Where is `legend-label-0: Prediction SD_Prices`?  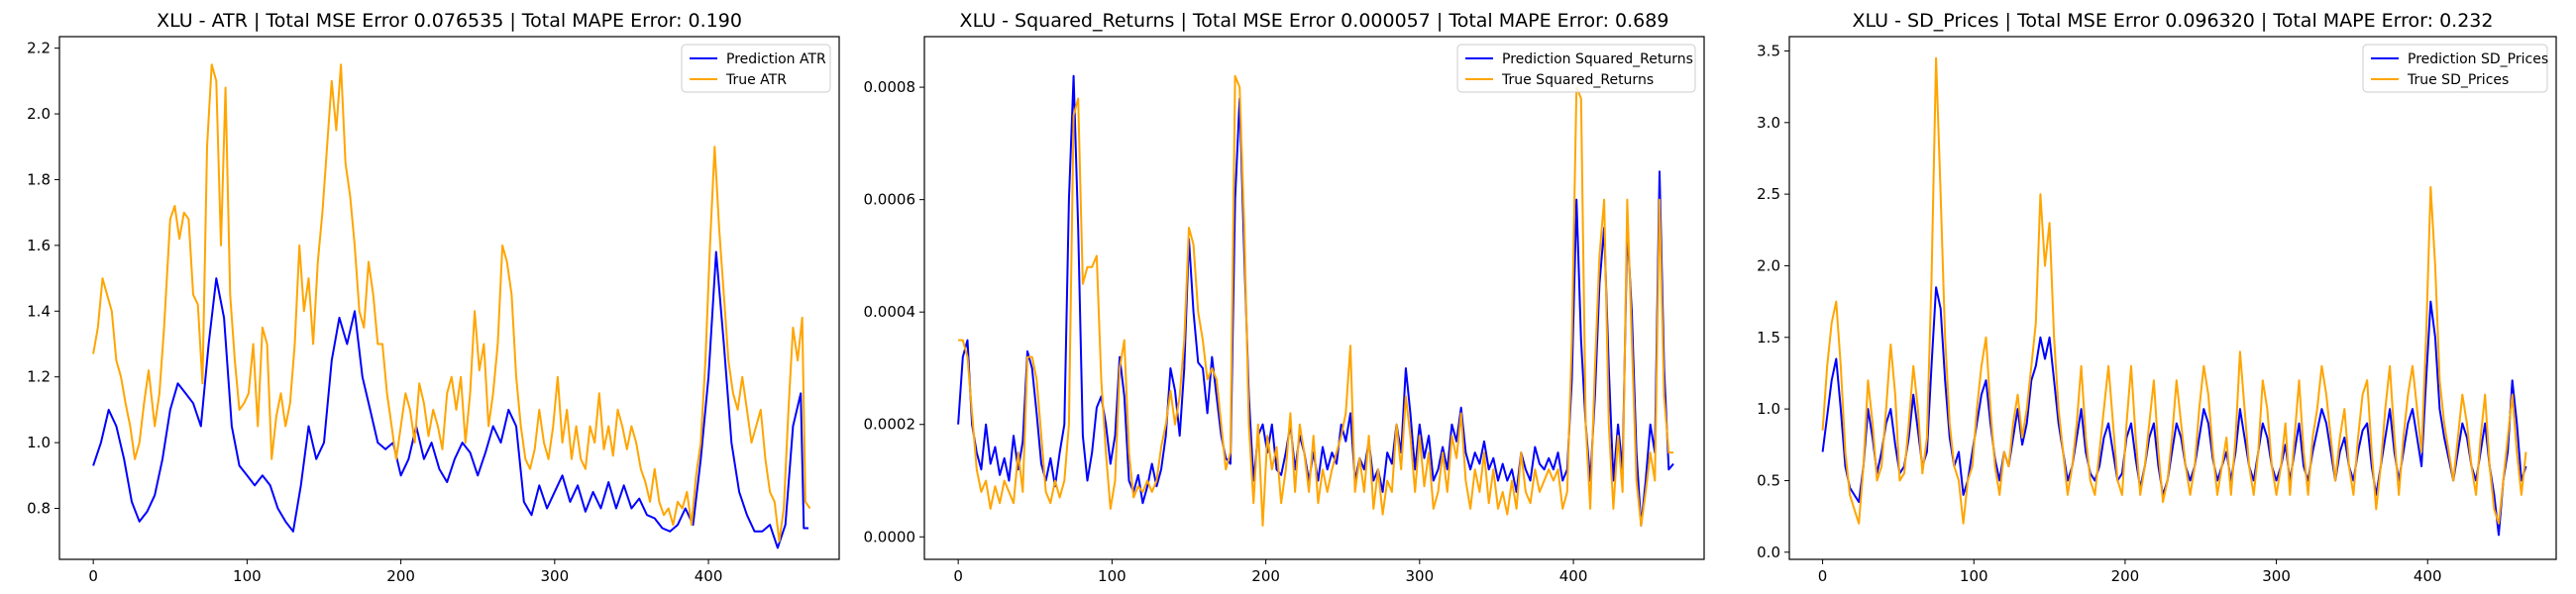 legend-label-0: Prediction SD_Prices is located at coordinates (2478, 59).